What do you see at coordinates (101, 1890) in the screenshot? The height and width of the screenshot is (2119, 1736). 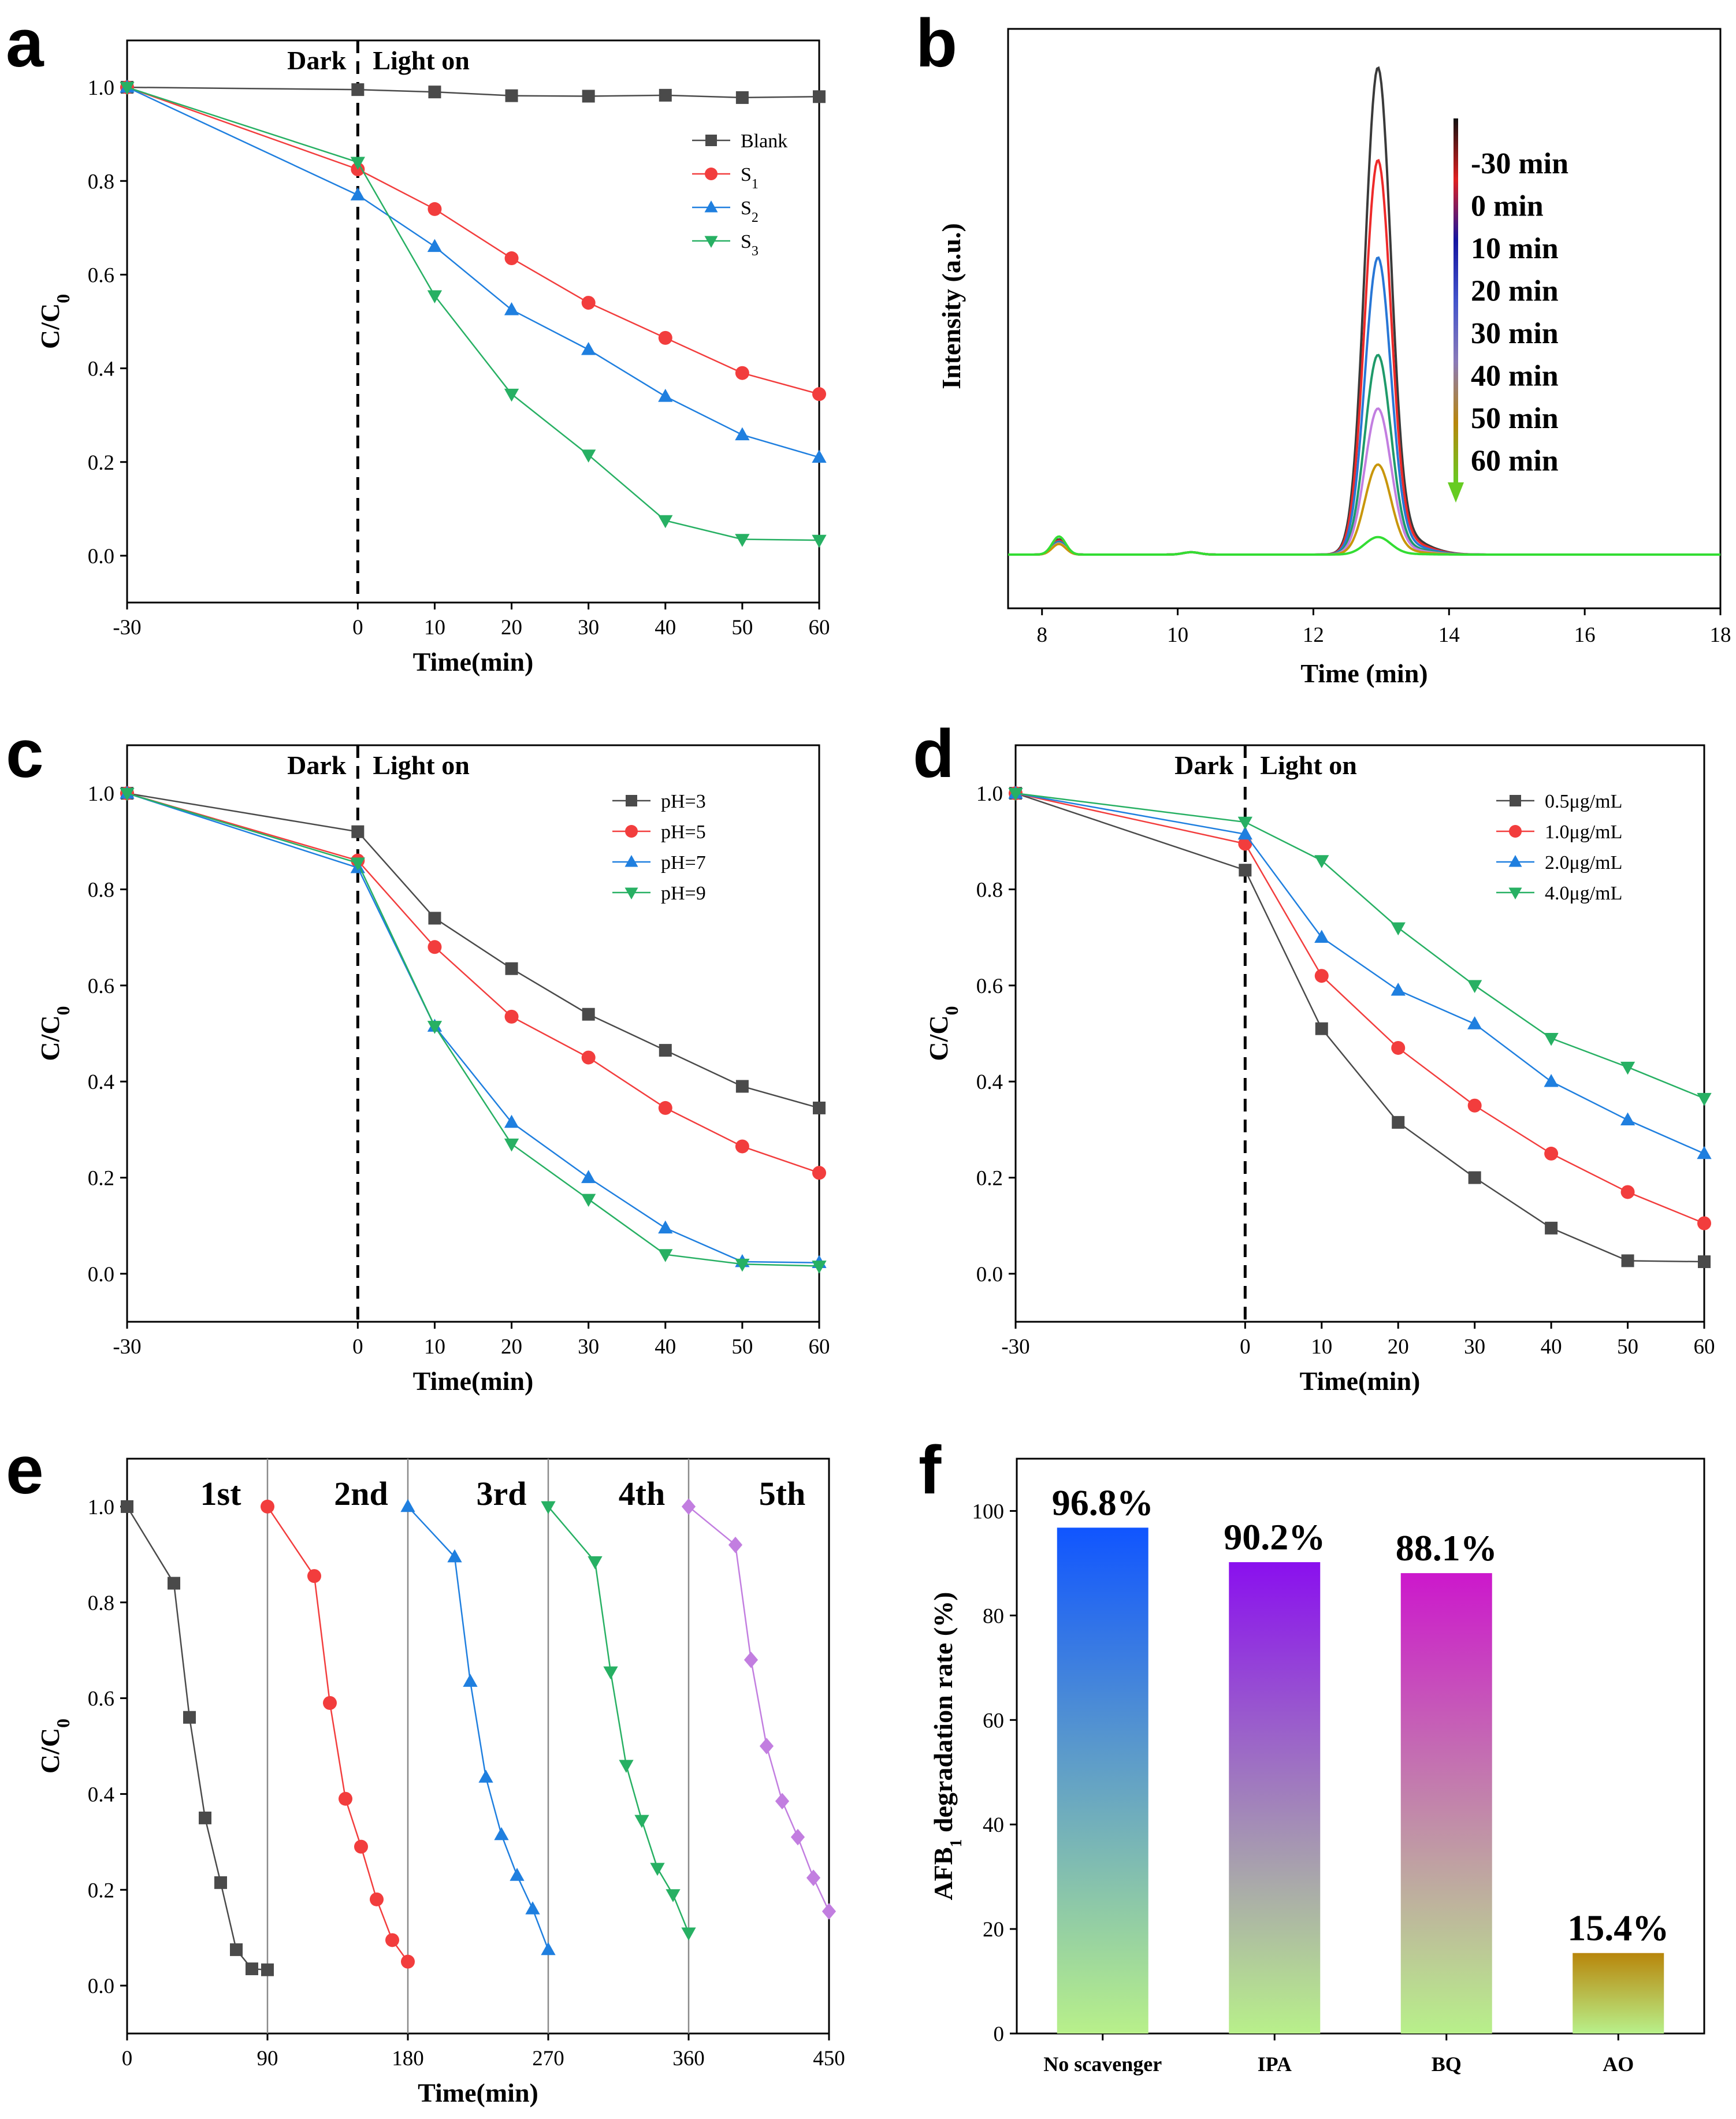 I see `y-tick-label: 0.2` at bounding box center [101, 1890].